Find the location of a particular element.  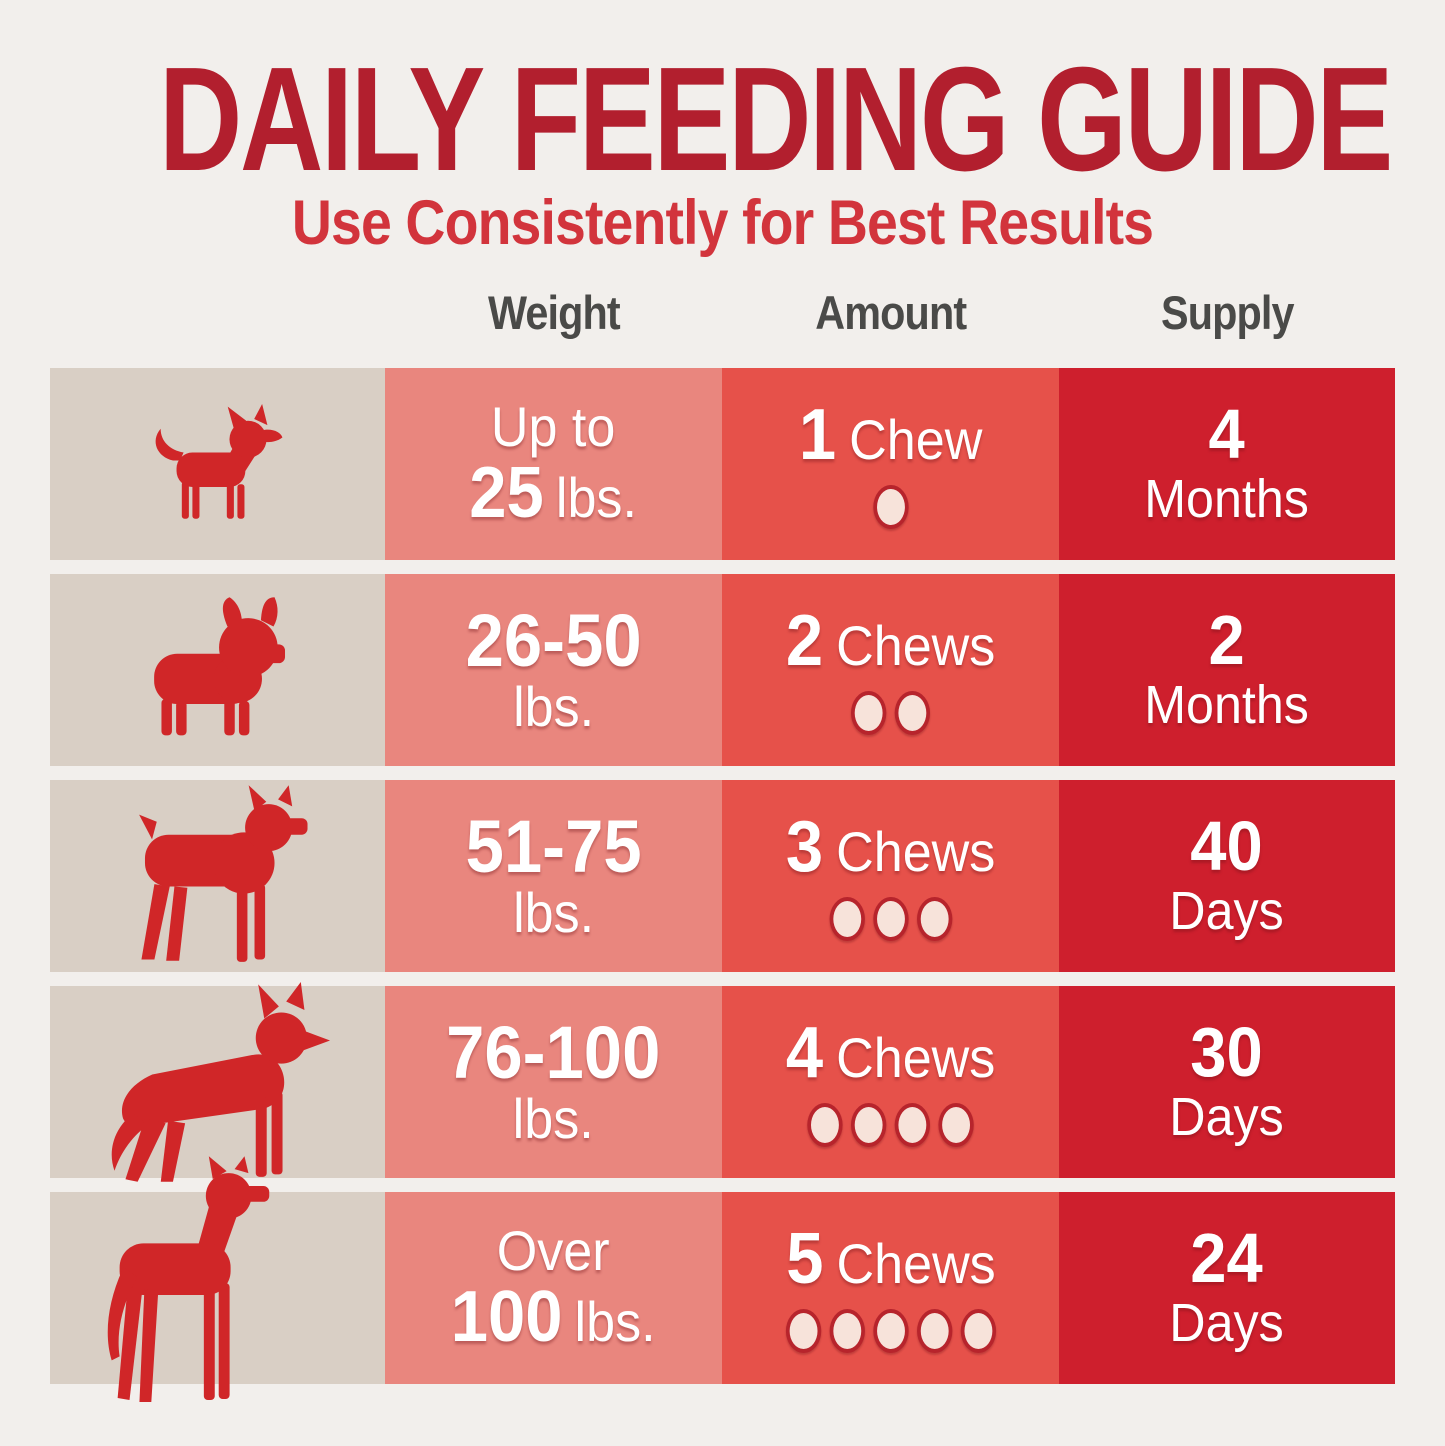

supply-cell-row3: 40 Days is located at coordinates (1227, 876).